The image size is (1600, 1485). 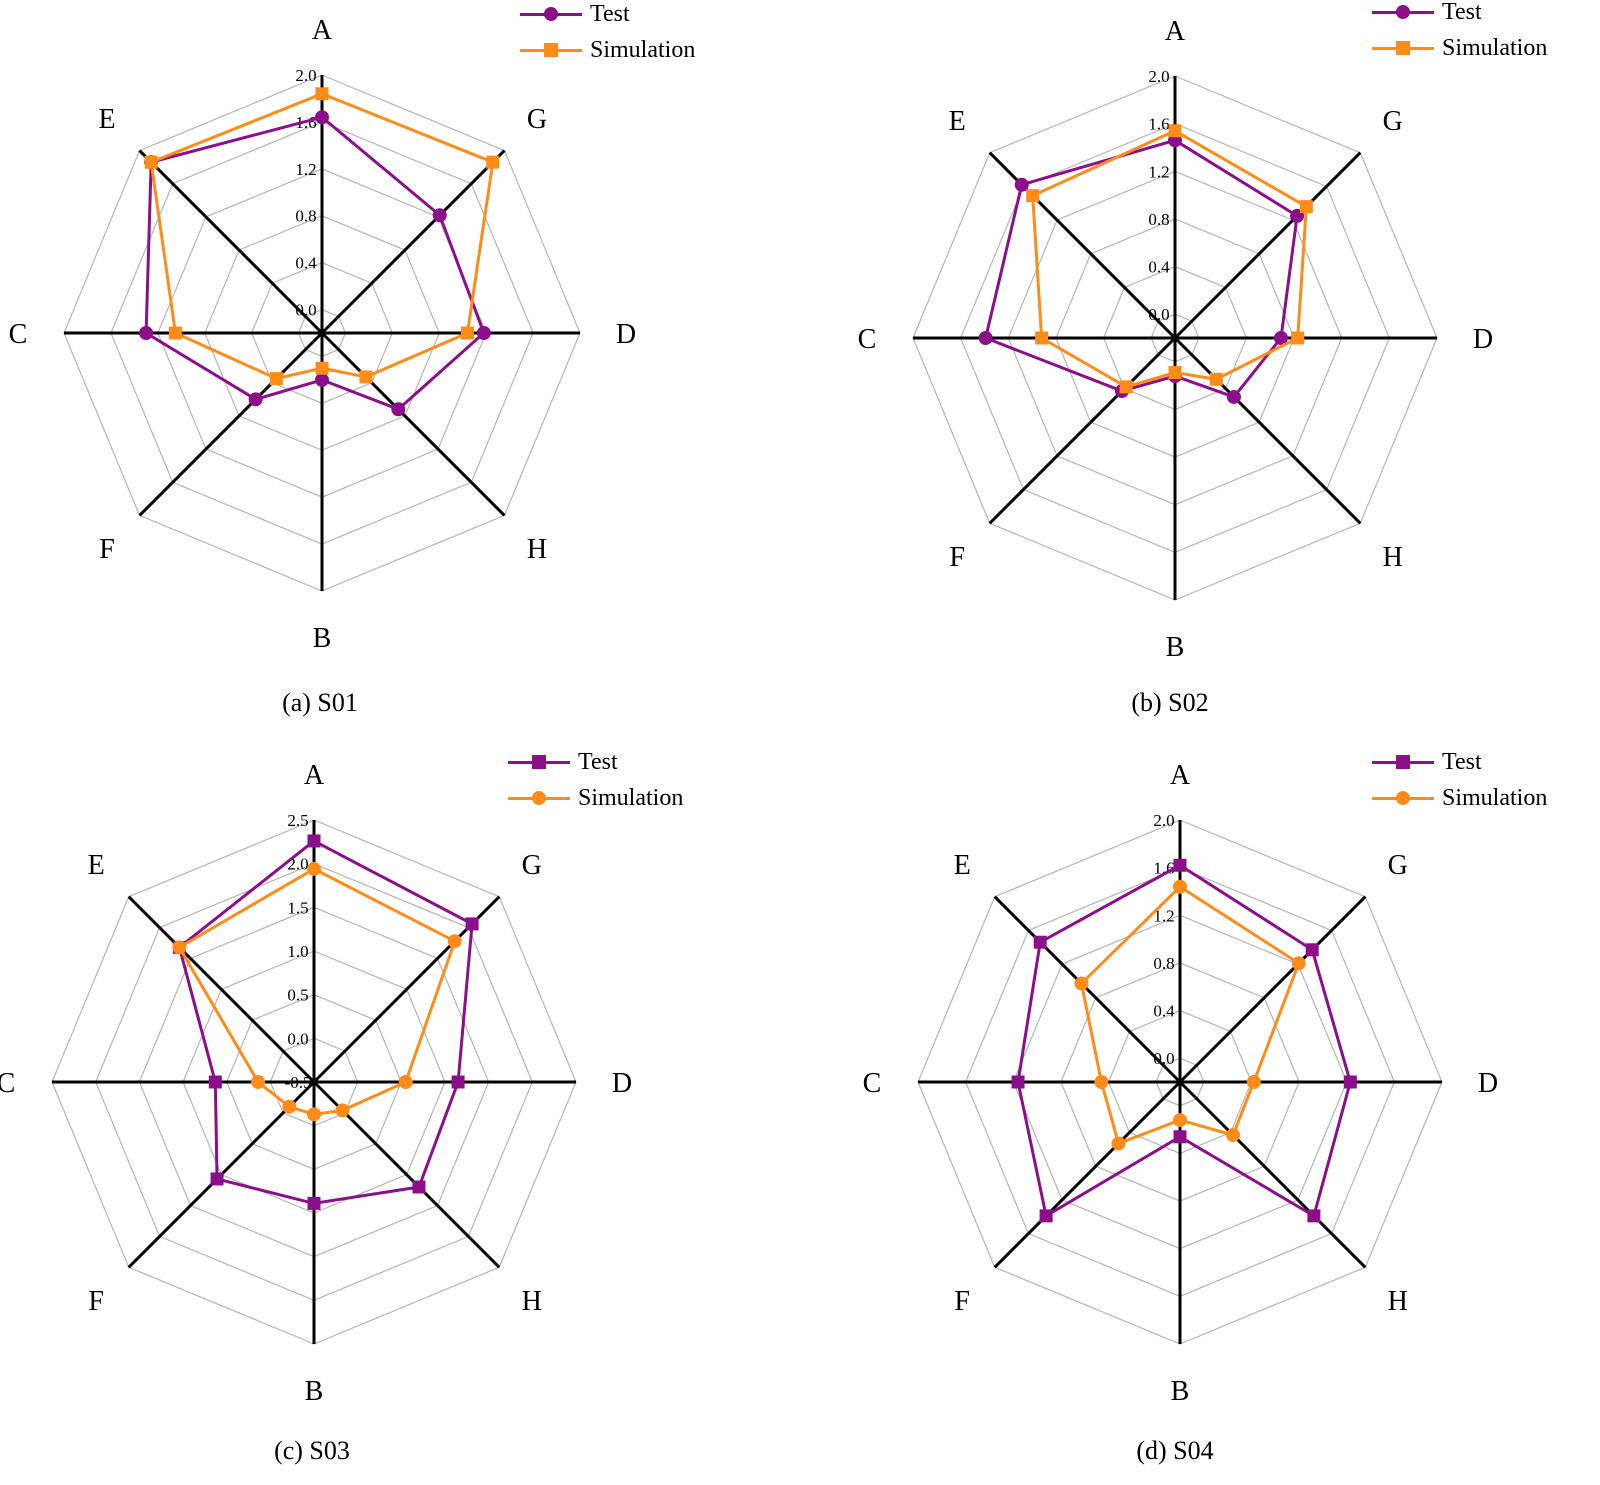 What do you see at coordinates (539, 762) in the screenshot?
I see `legend-swatch-test` at bounding box center [539, 762].